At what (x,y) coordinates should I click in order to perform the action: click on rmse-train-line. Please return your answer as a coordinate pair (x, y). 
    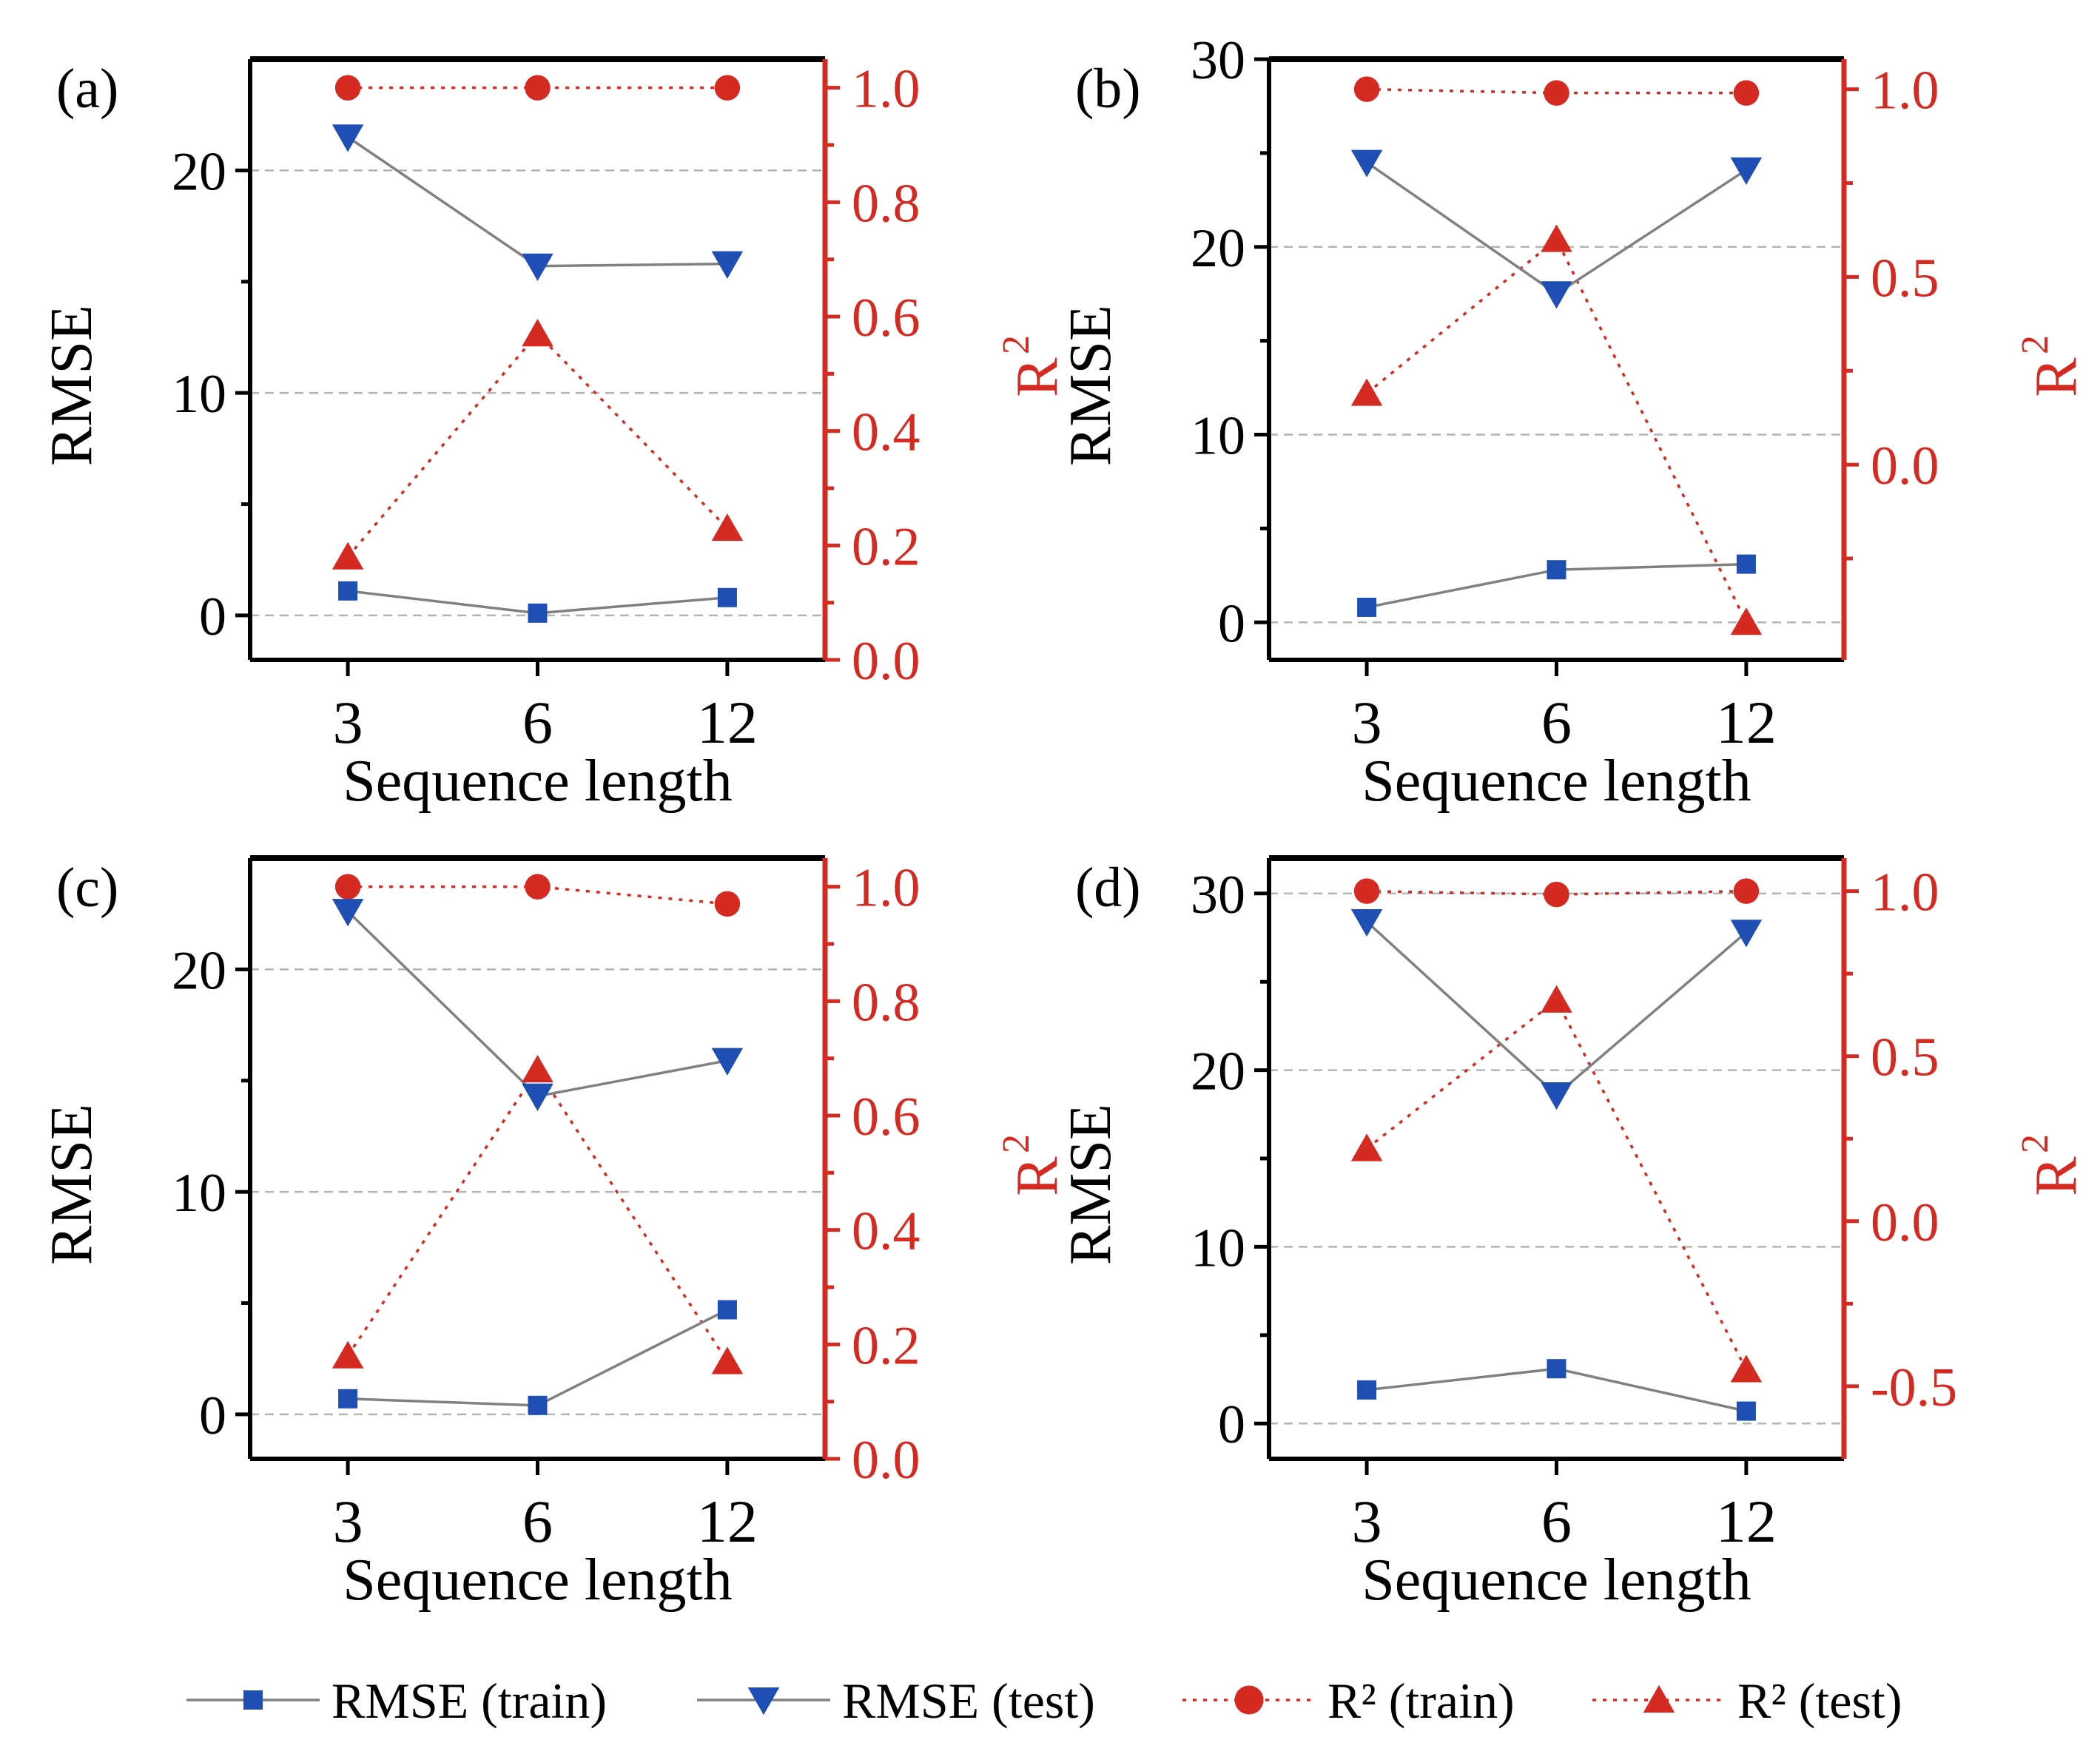
    Looking at the image, I should click on (538, 1358).